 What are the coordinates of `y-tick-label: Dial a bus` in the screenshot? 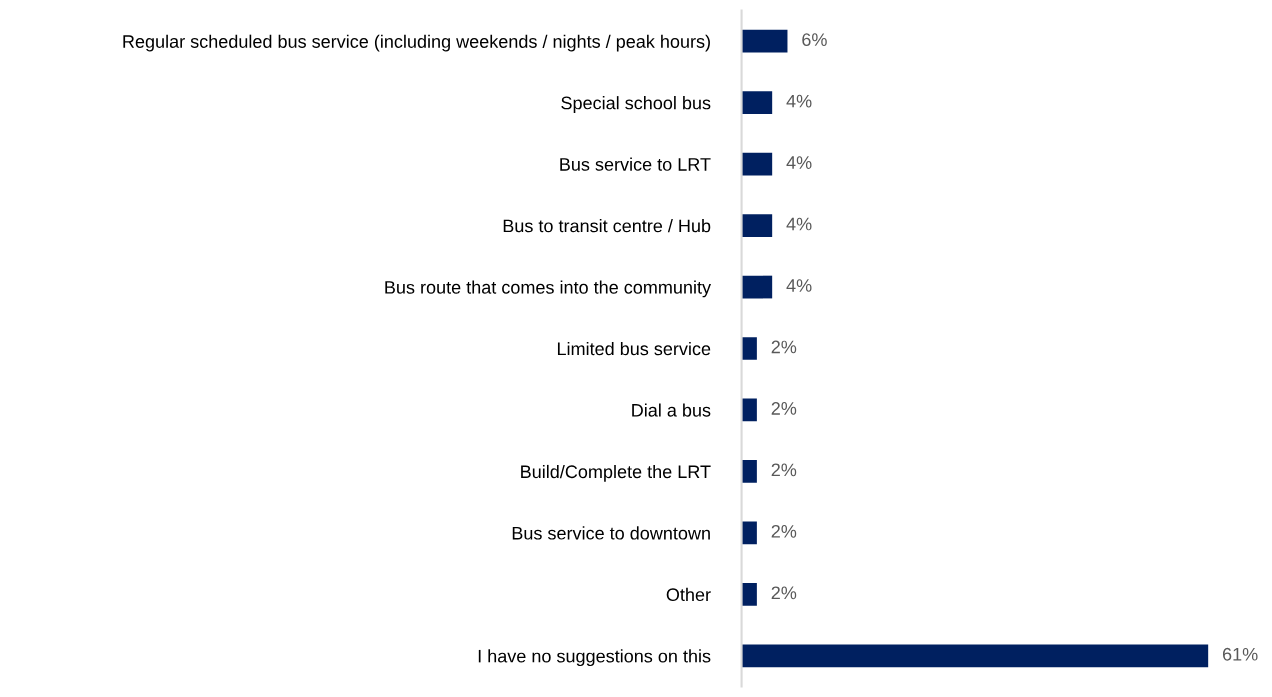 It's located at (671, 410).